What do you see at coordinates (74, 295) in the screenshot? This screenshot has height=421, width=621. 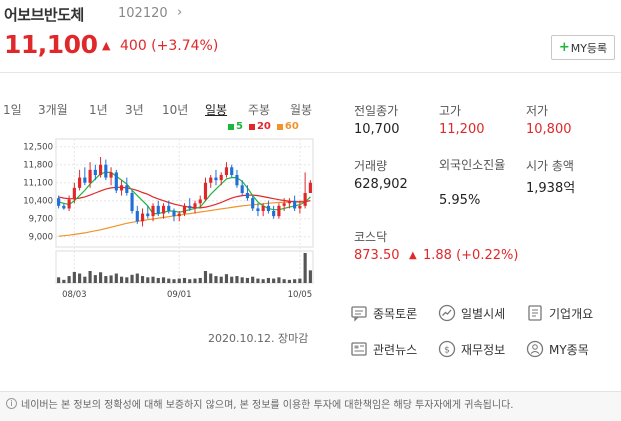 I see `x-tick-label: 08/03` at bounding box center [74, 295].